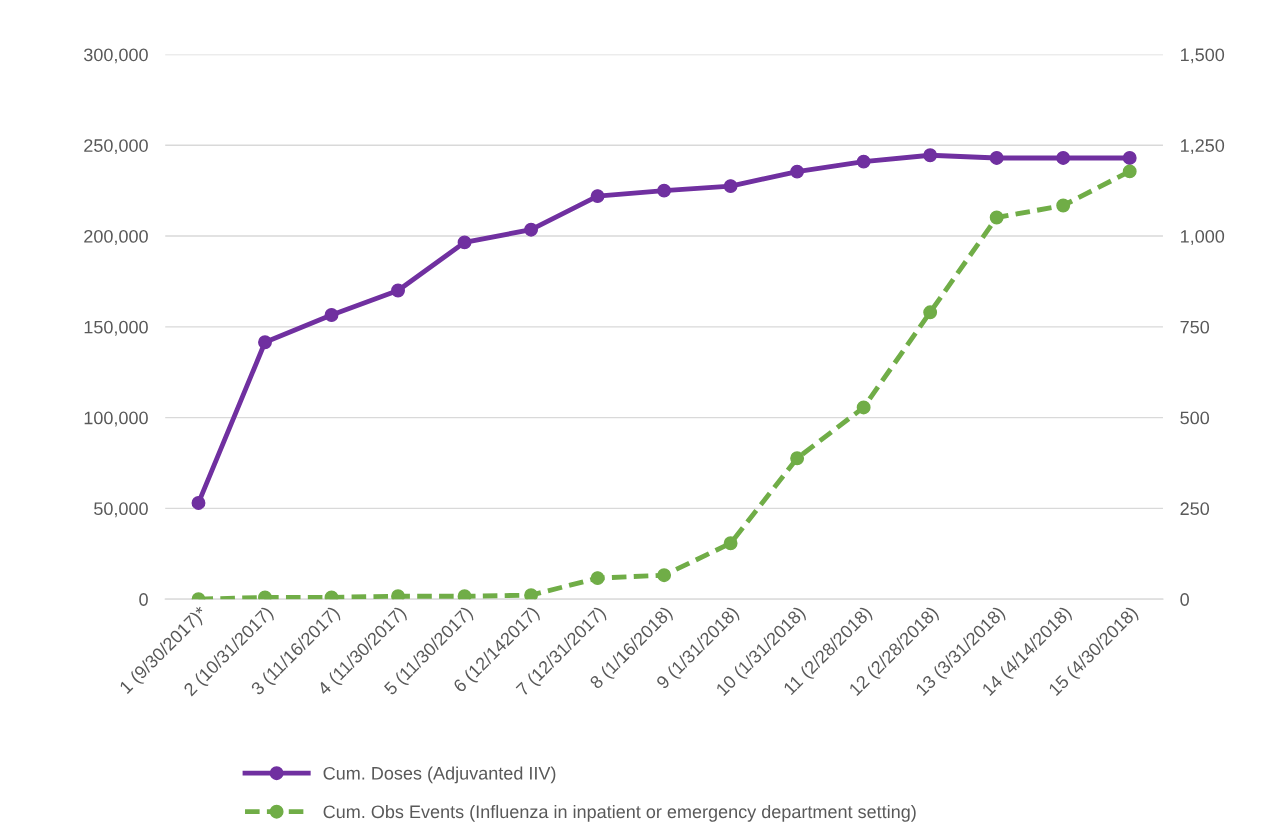 Image resolution: width=1271 pixels, height=838 pixels. Describe the element at coordinates (121, 510) in the screenshot. I see `y-tick-label: 50,000` at that location.